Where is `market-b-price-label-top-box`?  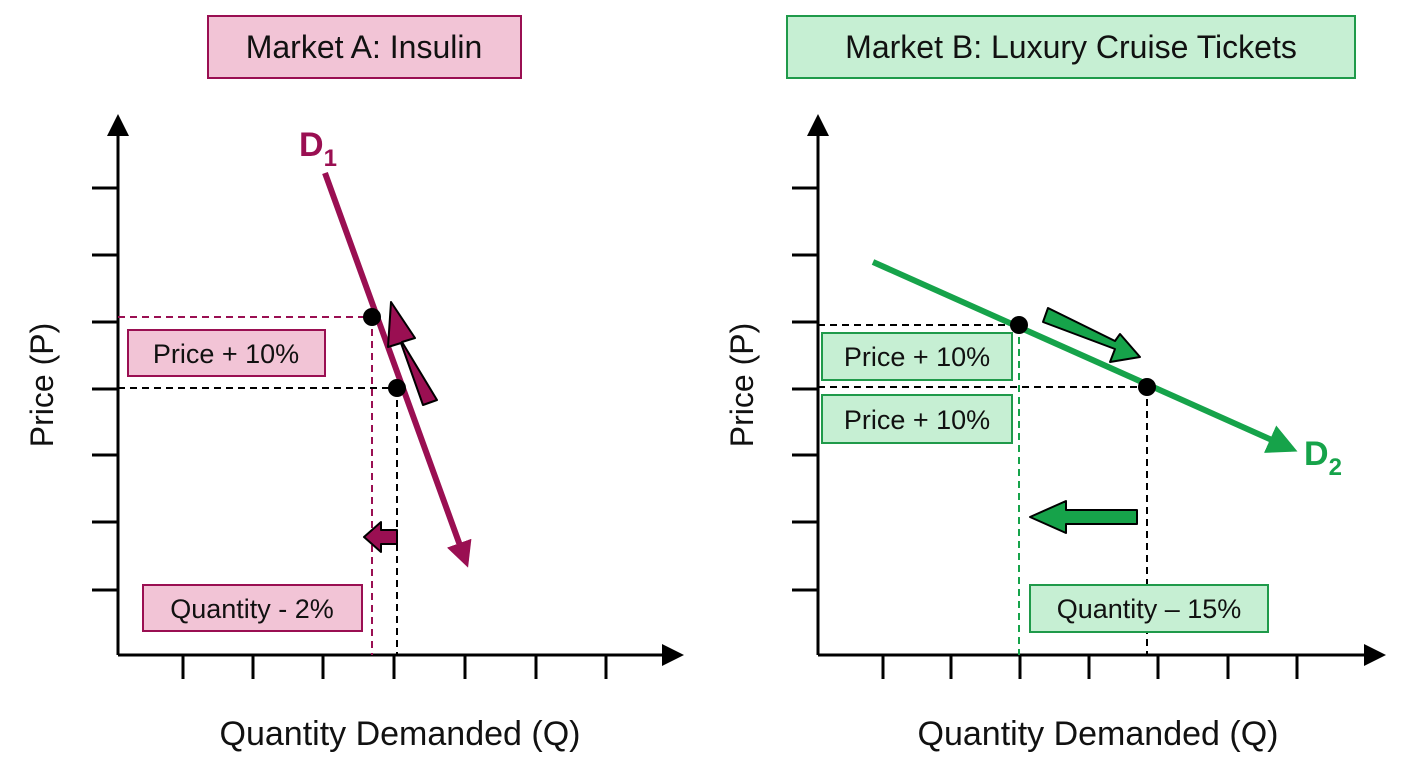
market-b-price-label-top-box is located at coordinates (917, 356).